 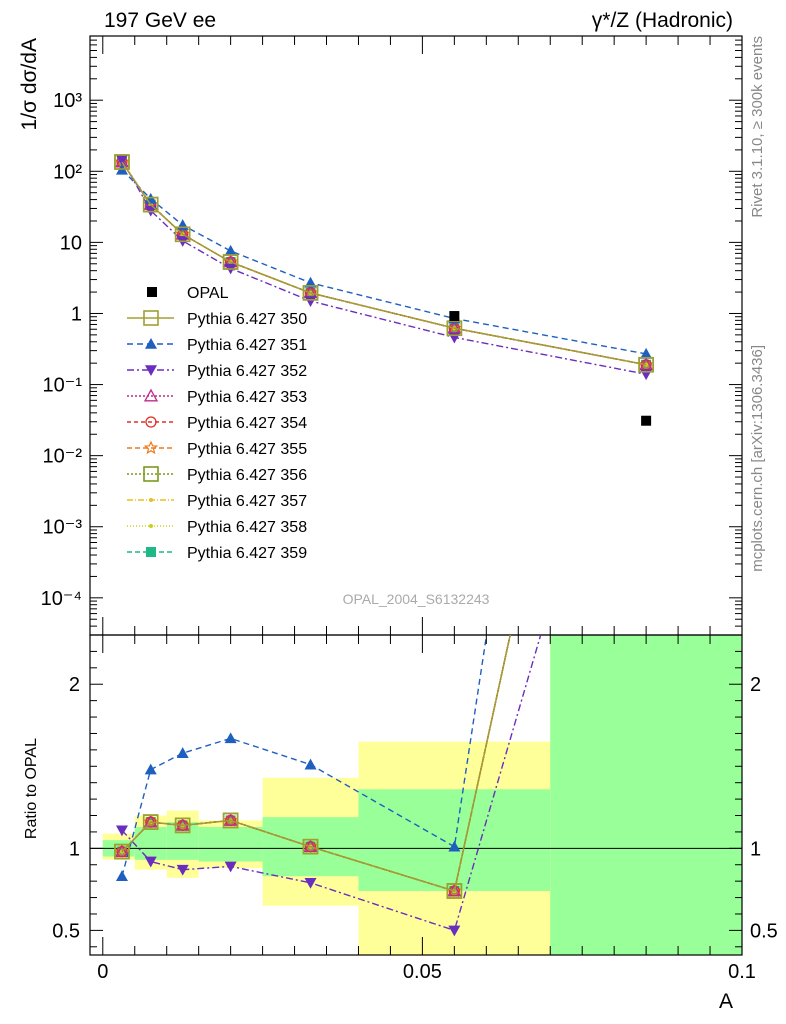 I want to click on ratio-ytick-label: 0.5, so click(x=66, y=931).